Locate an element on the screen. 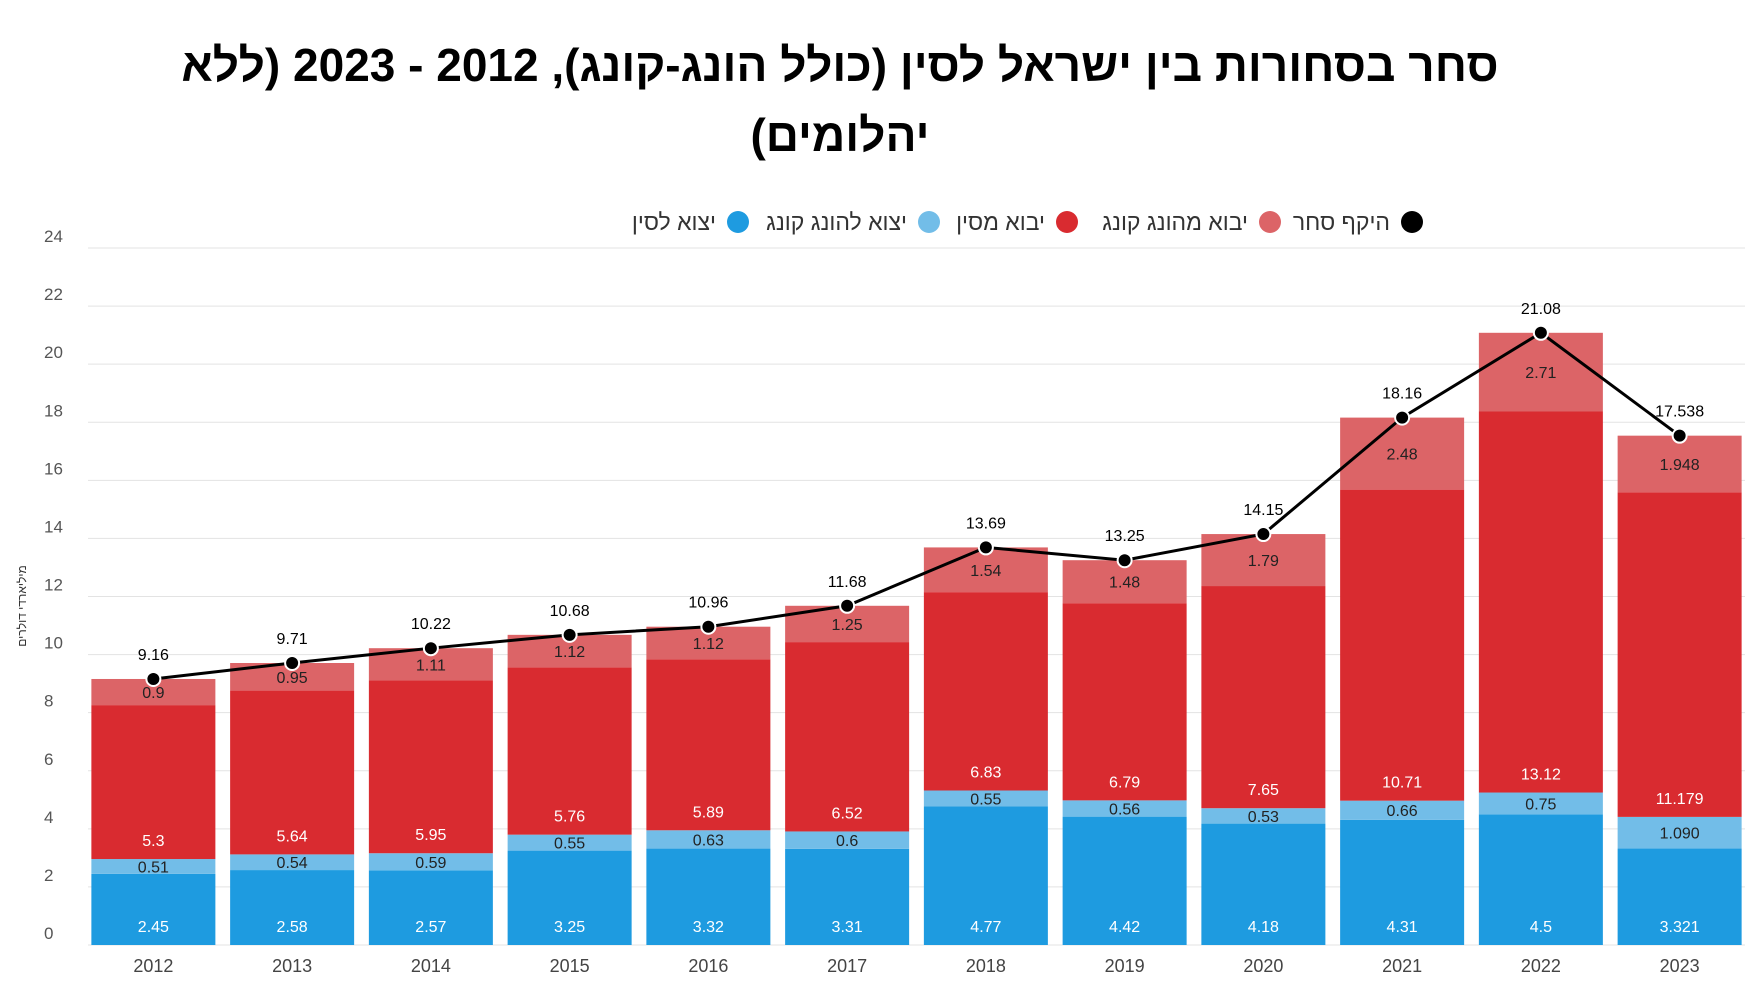 This screenshot has height=991, width=1745. data-label: 1.948 is located at coordinates (1680, 465).